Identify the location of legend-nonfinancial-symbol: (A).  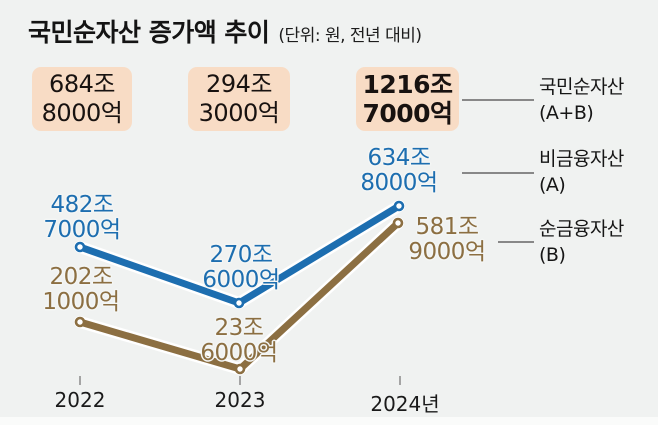
(552, 185).